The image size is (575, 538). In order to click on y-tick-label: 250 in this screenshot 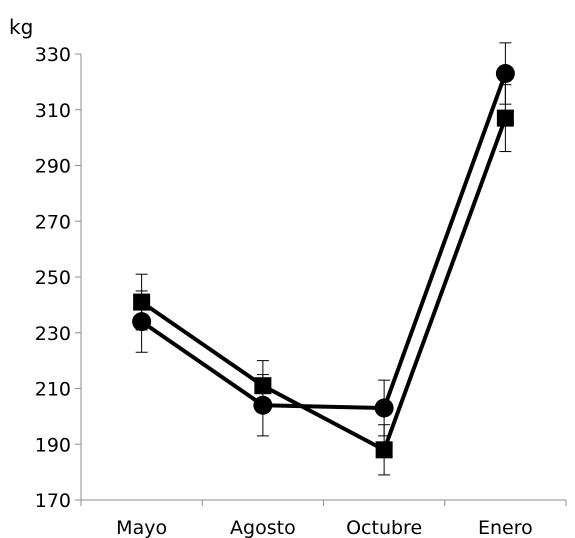, I will do `click(53, 278)`.